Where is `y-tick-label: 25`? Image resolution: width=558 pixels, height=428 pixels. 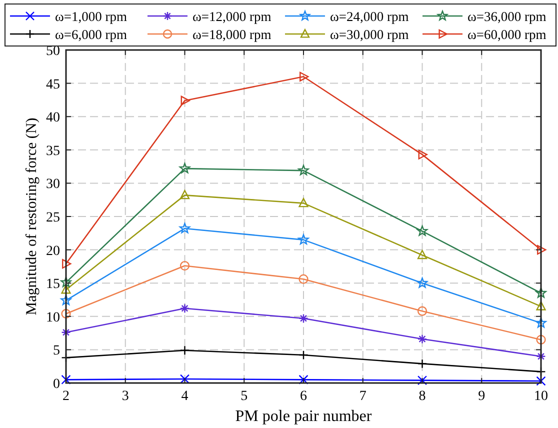
y-tick-label: 25 is located at coordinates (53, 218).